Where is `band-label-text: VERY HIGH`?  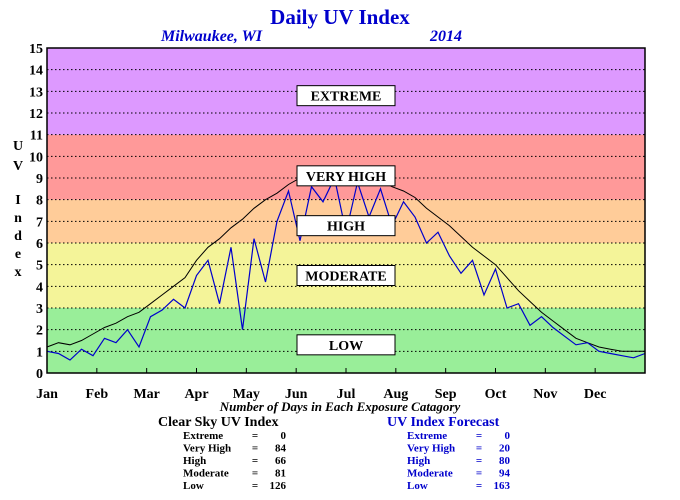 band-label-text: VERY HIGH is located at coordinates (346, 177).